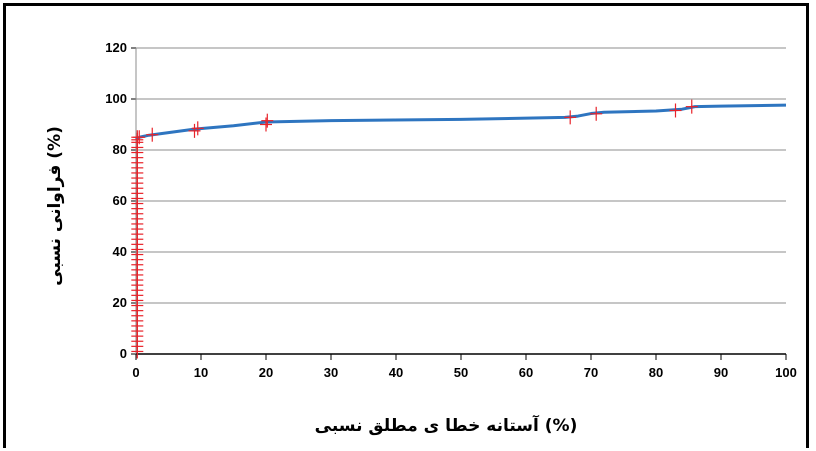 The width and height of the screenshot is (816, 451). I want to click on x-tick-label-50: 50, so click(461, 372).